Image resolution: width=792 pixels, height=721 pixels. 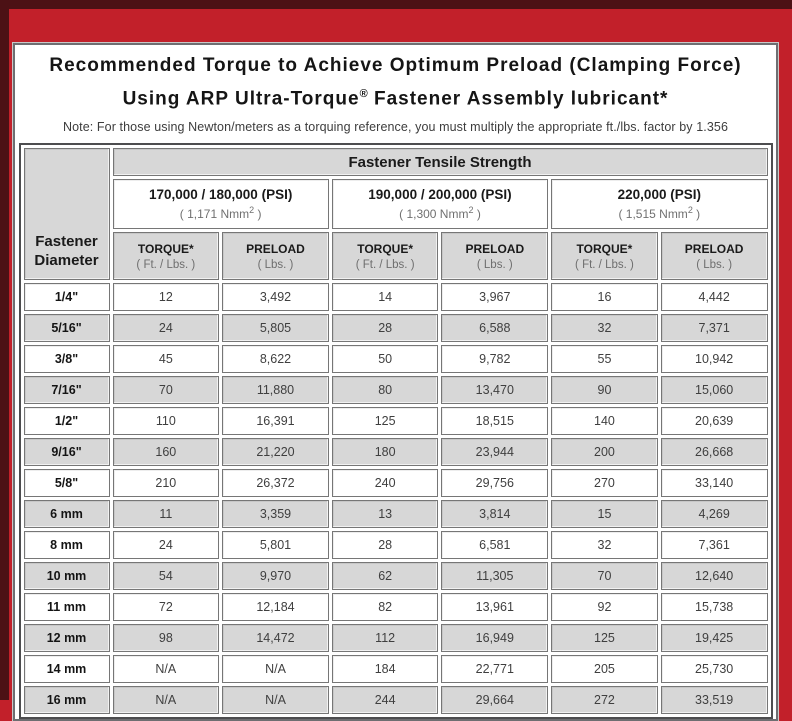 I want to click on psi-label: 190,000 / 200,000 (PSI), so click(x=440, y=195).